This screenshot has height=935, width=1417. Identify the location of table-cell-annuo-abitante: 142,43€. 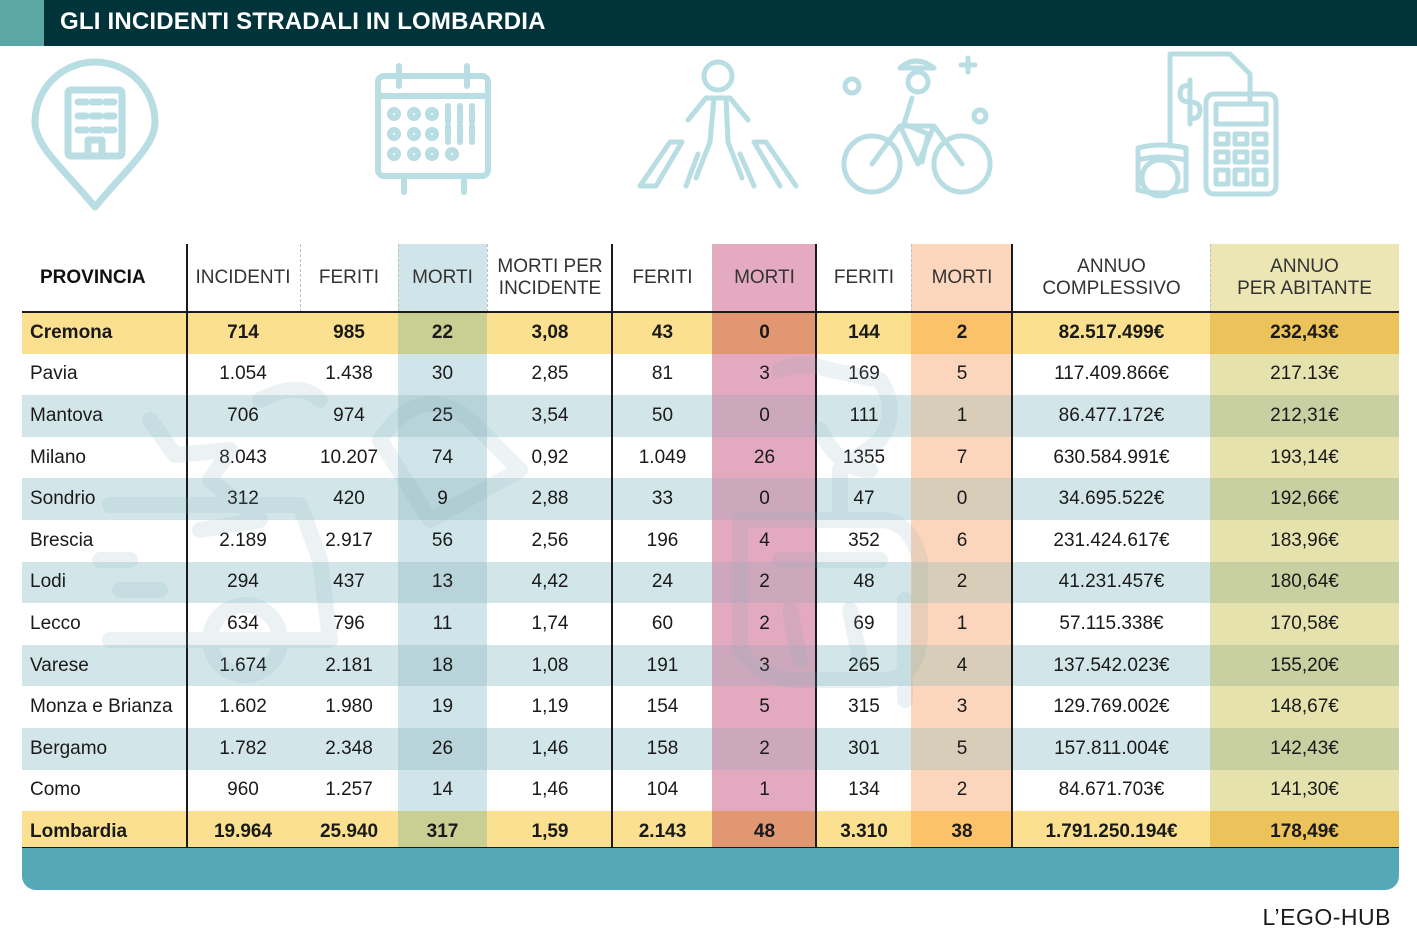
(1304, 749).